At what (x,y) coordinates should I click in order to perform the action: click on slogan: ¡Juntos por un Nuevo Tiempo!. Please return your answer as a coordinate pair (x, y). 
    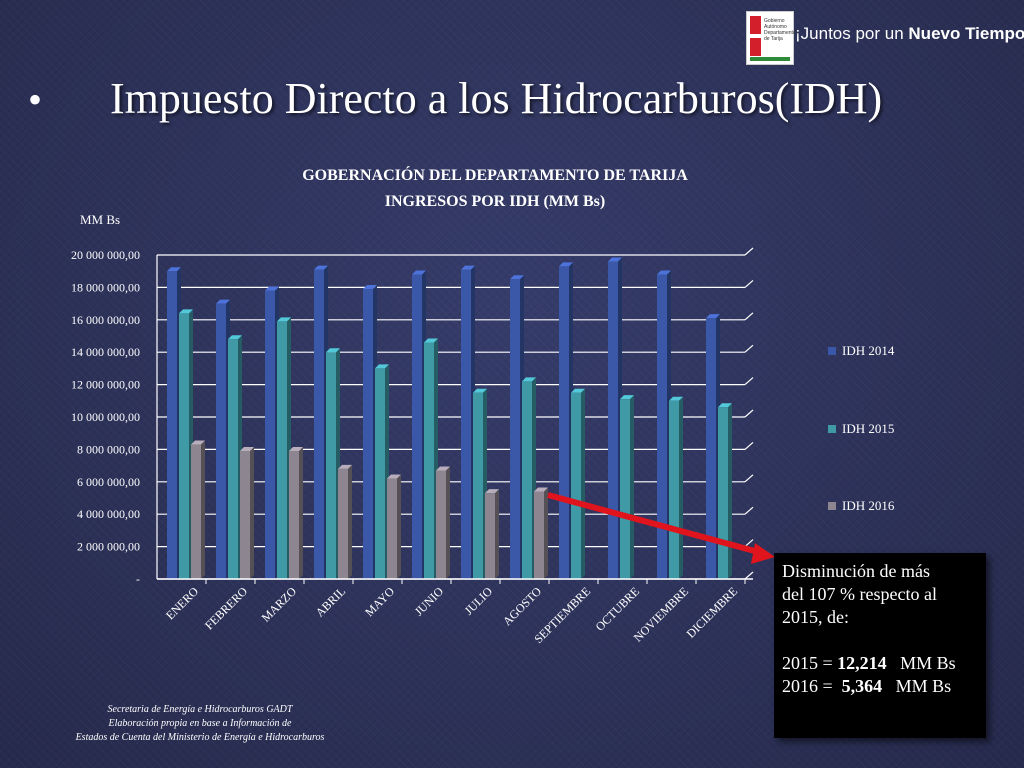
    Looking at the image, I should click on (909, 34).